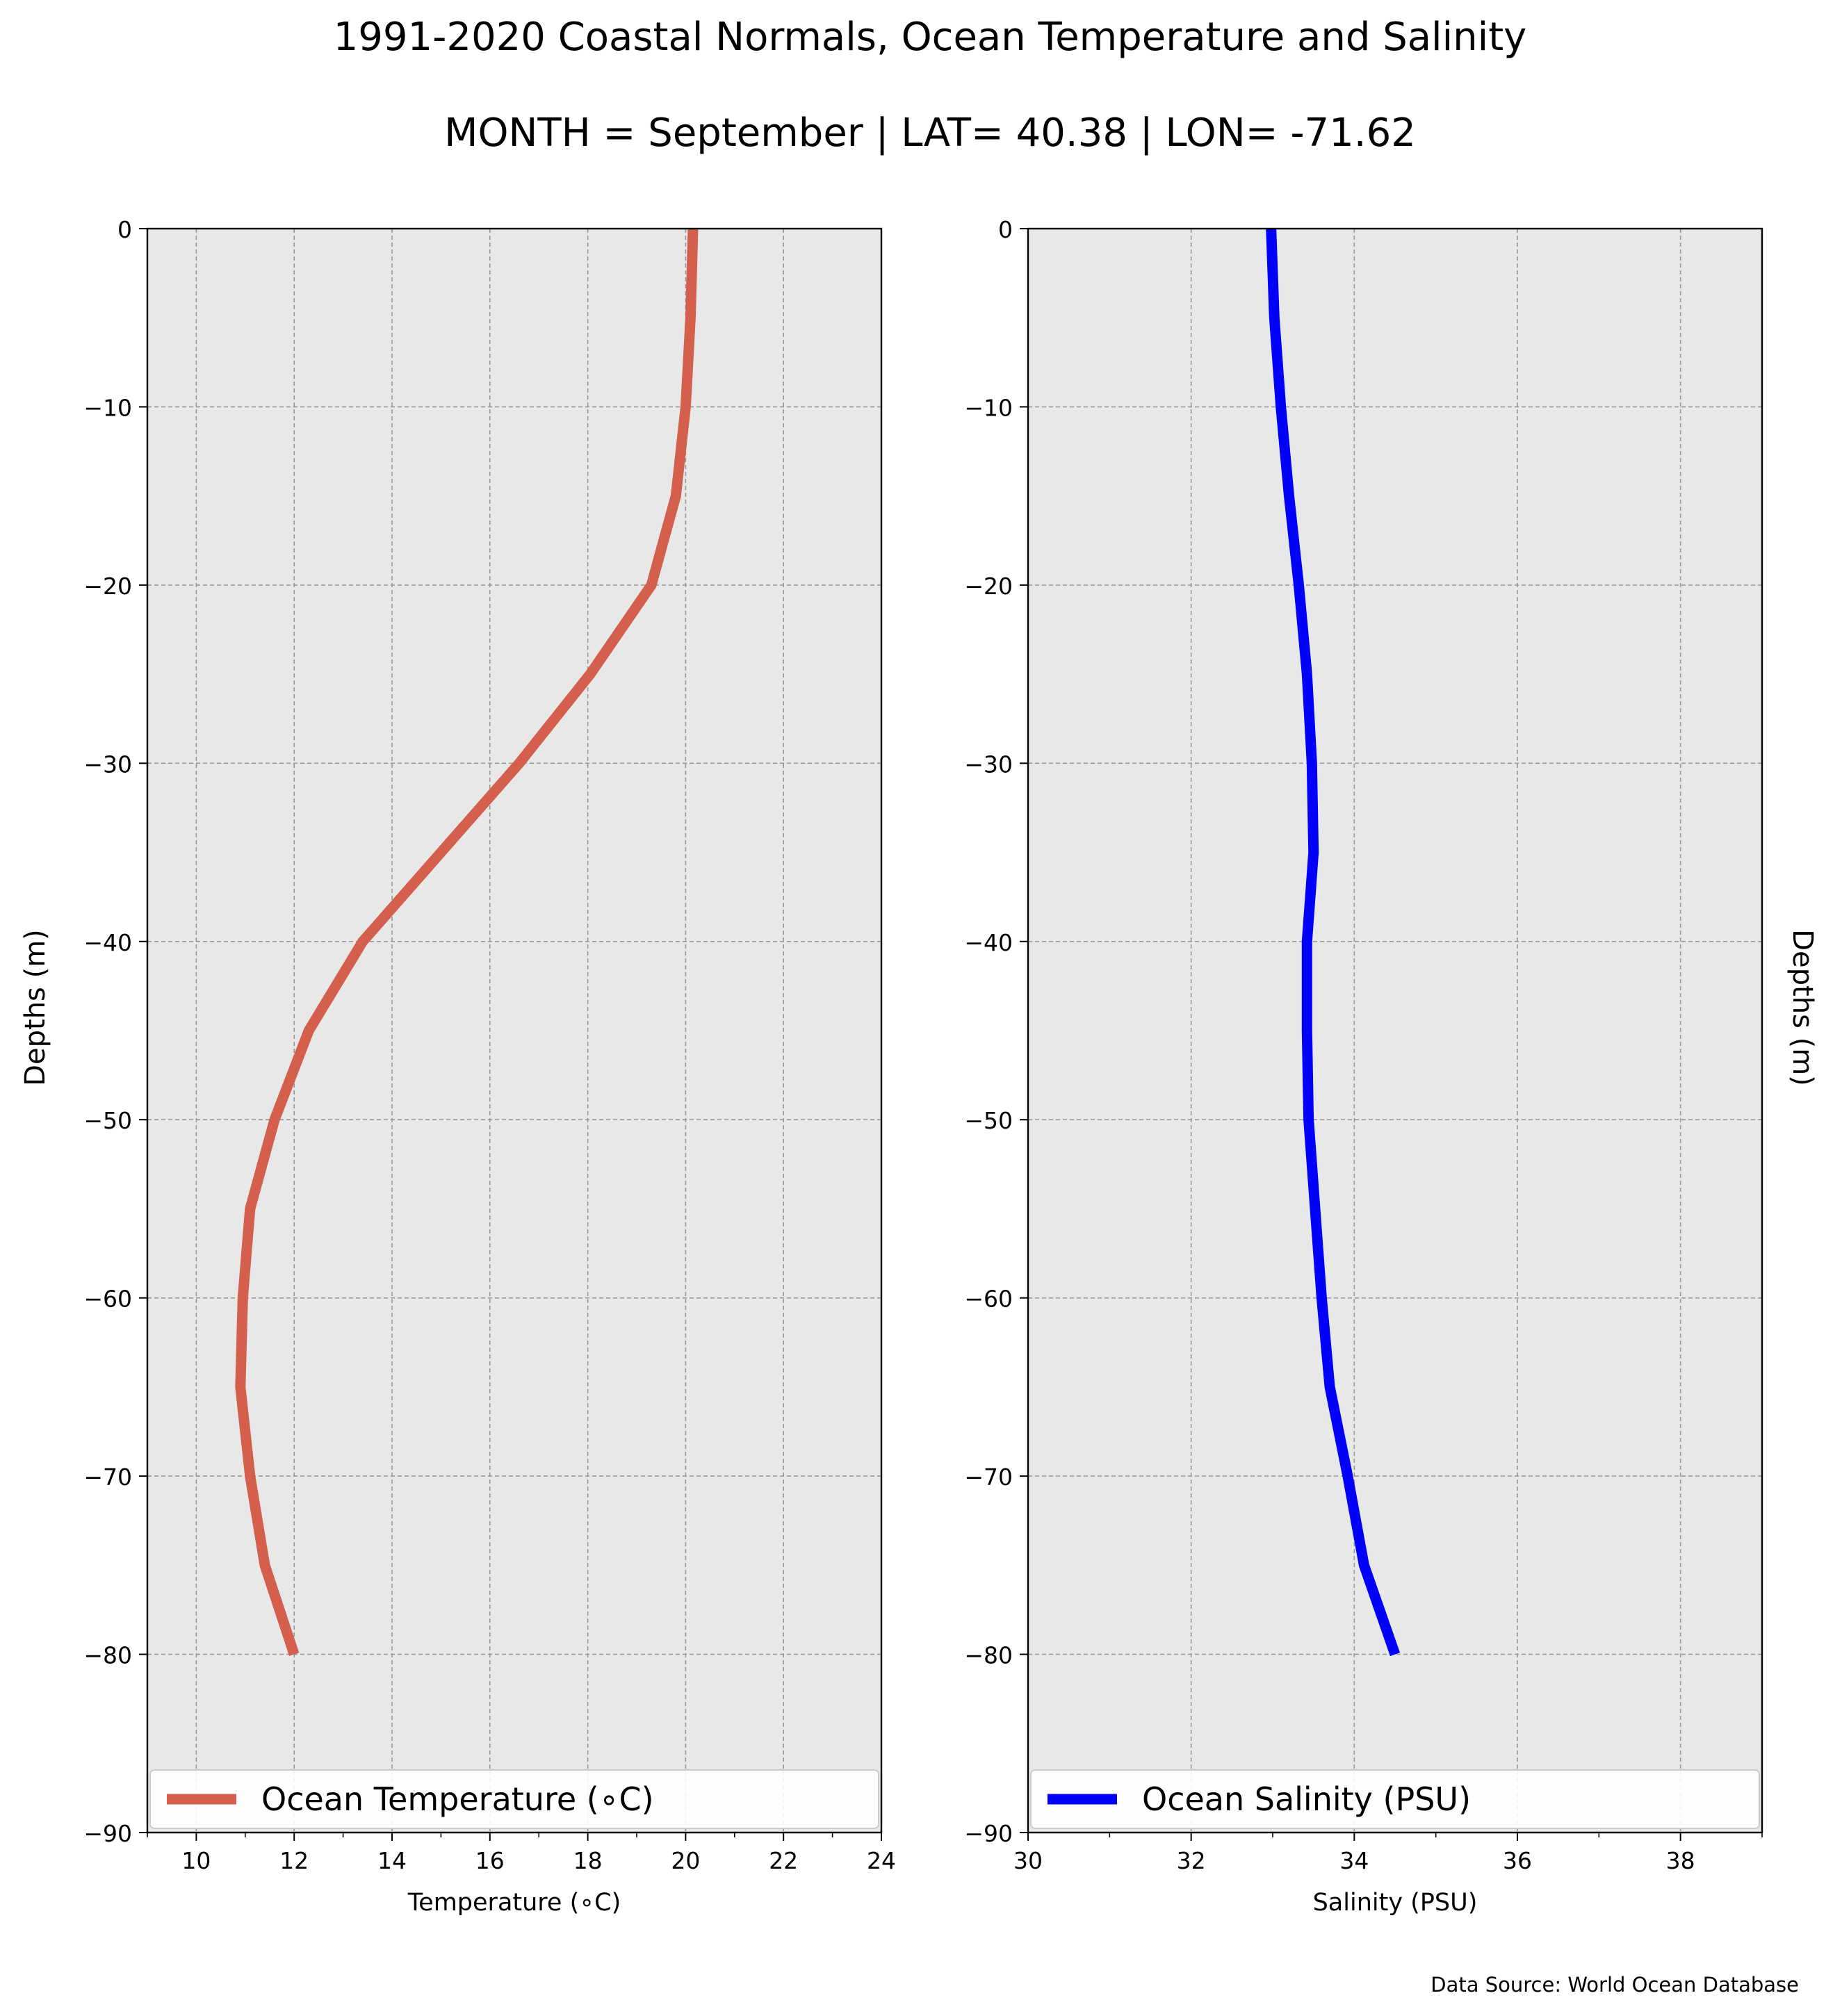 The image size is (1842, 2016). Describe the element at coordinates (108, 1299) in the screenshot. I see `temp-ytick-label: −60` at that location.